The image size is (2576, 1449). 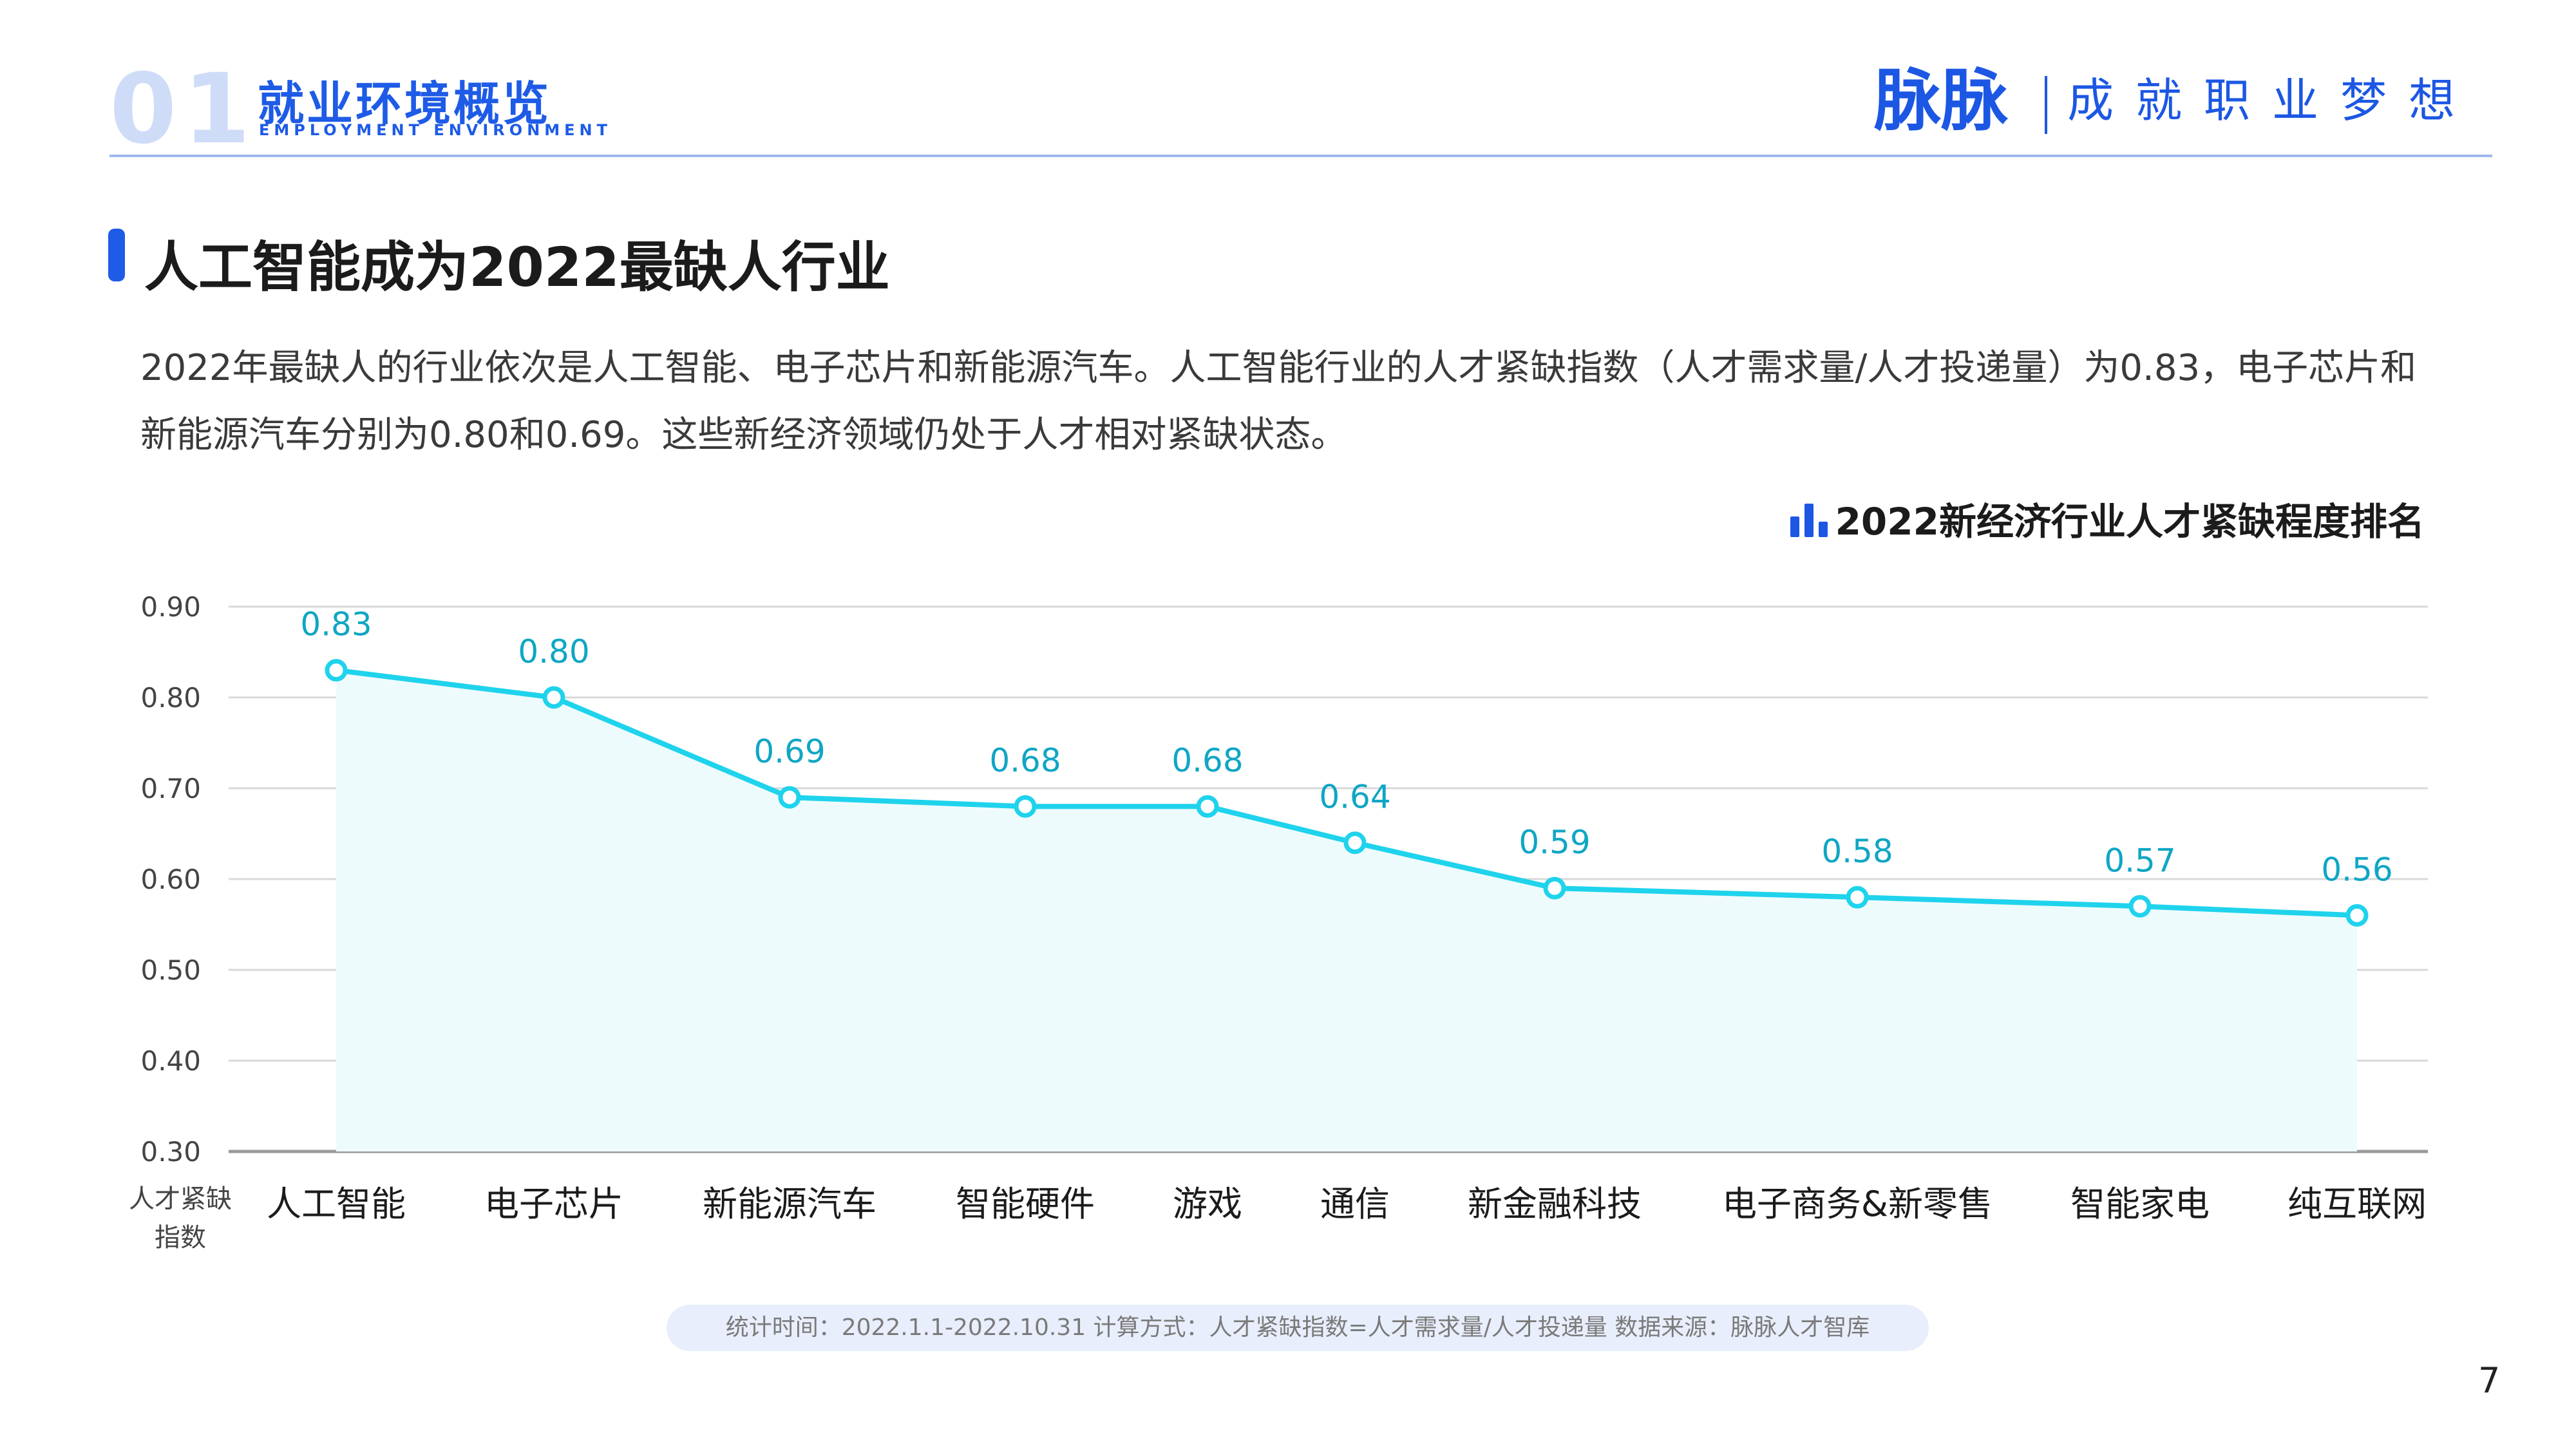 What do you see at coordinates (1555, 1204) in the screenshot?
I see `x-tick-label: 新金融科技` at bounding box center [1555, 1204].